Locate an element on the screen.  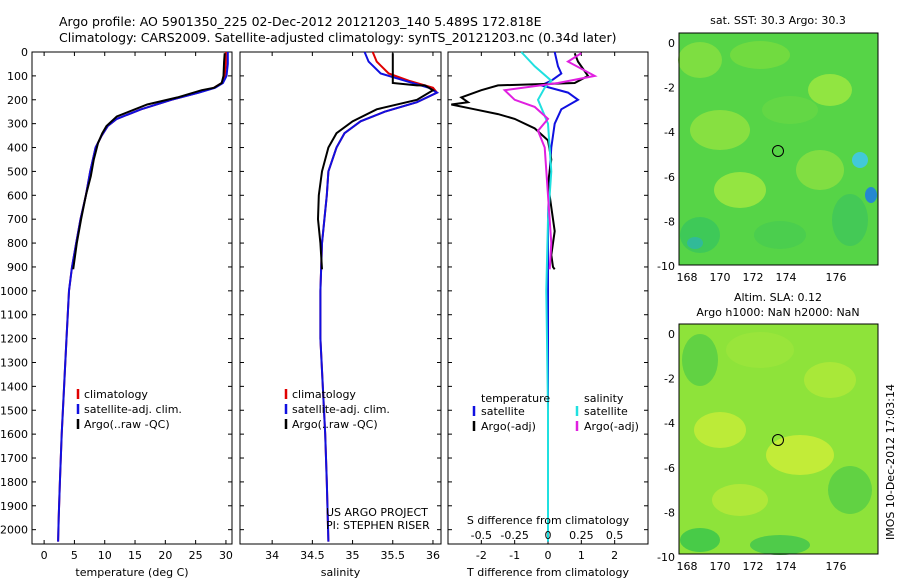
x-tick-label: 0 is located at coordinates (44, 555).